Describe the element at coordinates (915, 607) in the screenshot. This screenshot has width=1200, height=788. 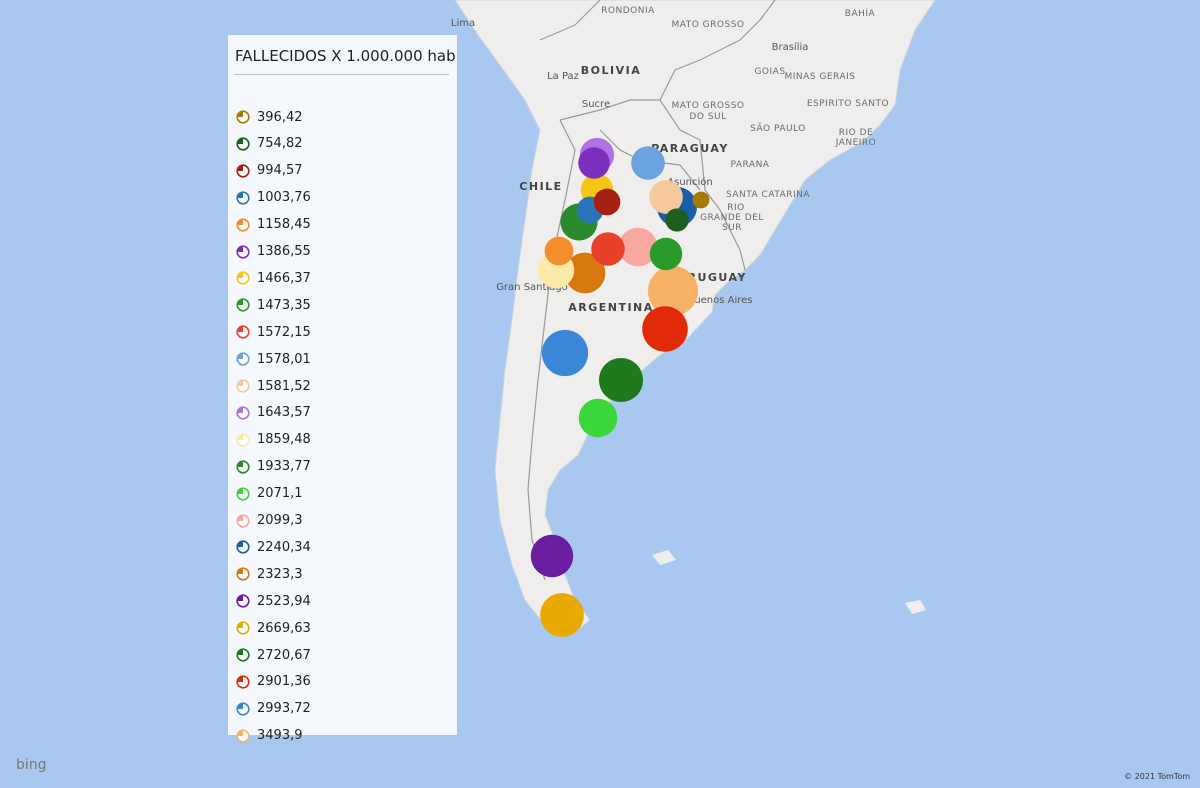
I see `land-falklands` at that location.